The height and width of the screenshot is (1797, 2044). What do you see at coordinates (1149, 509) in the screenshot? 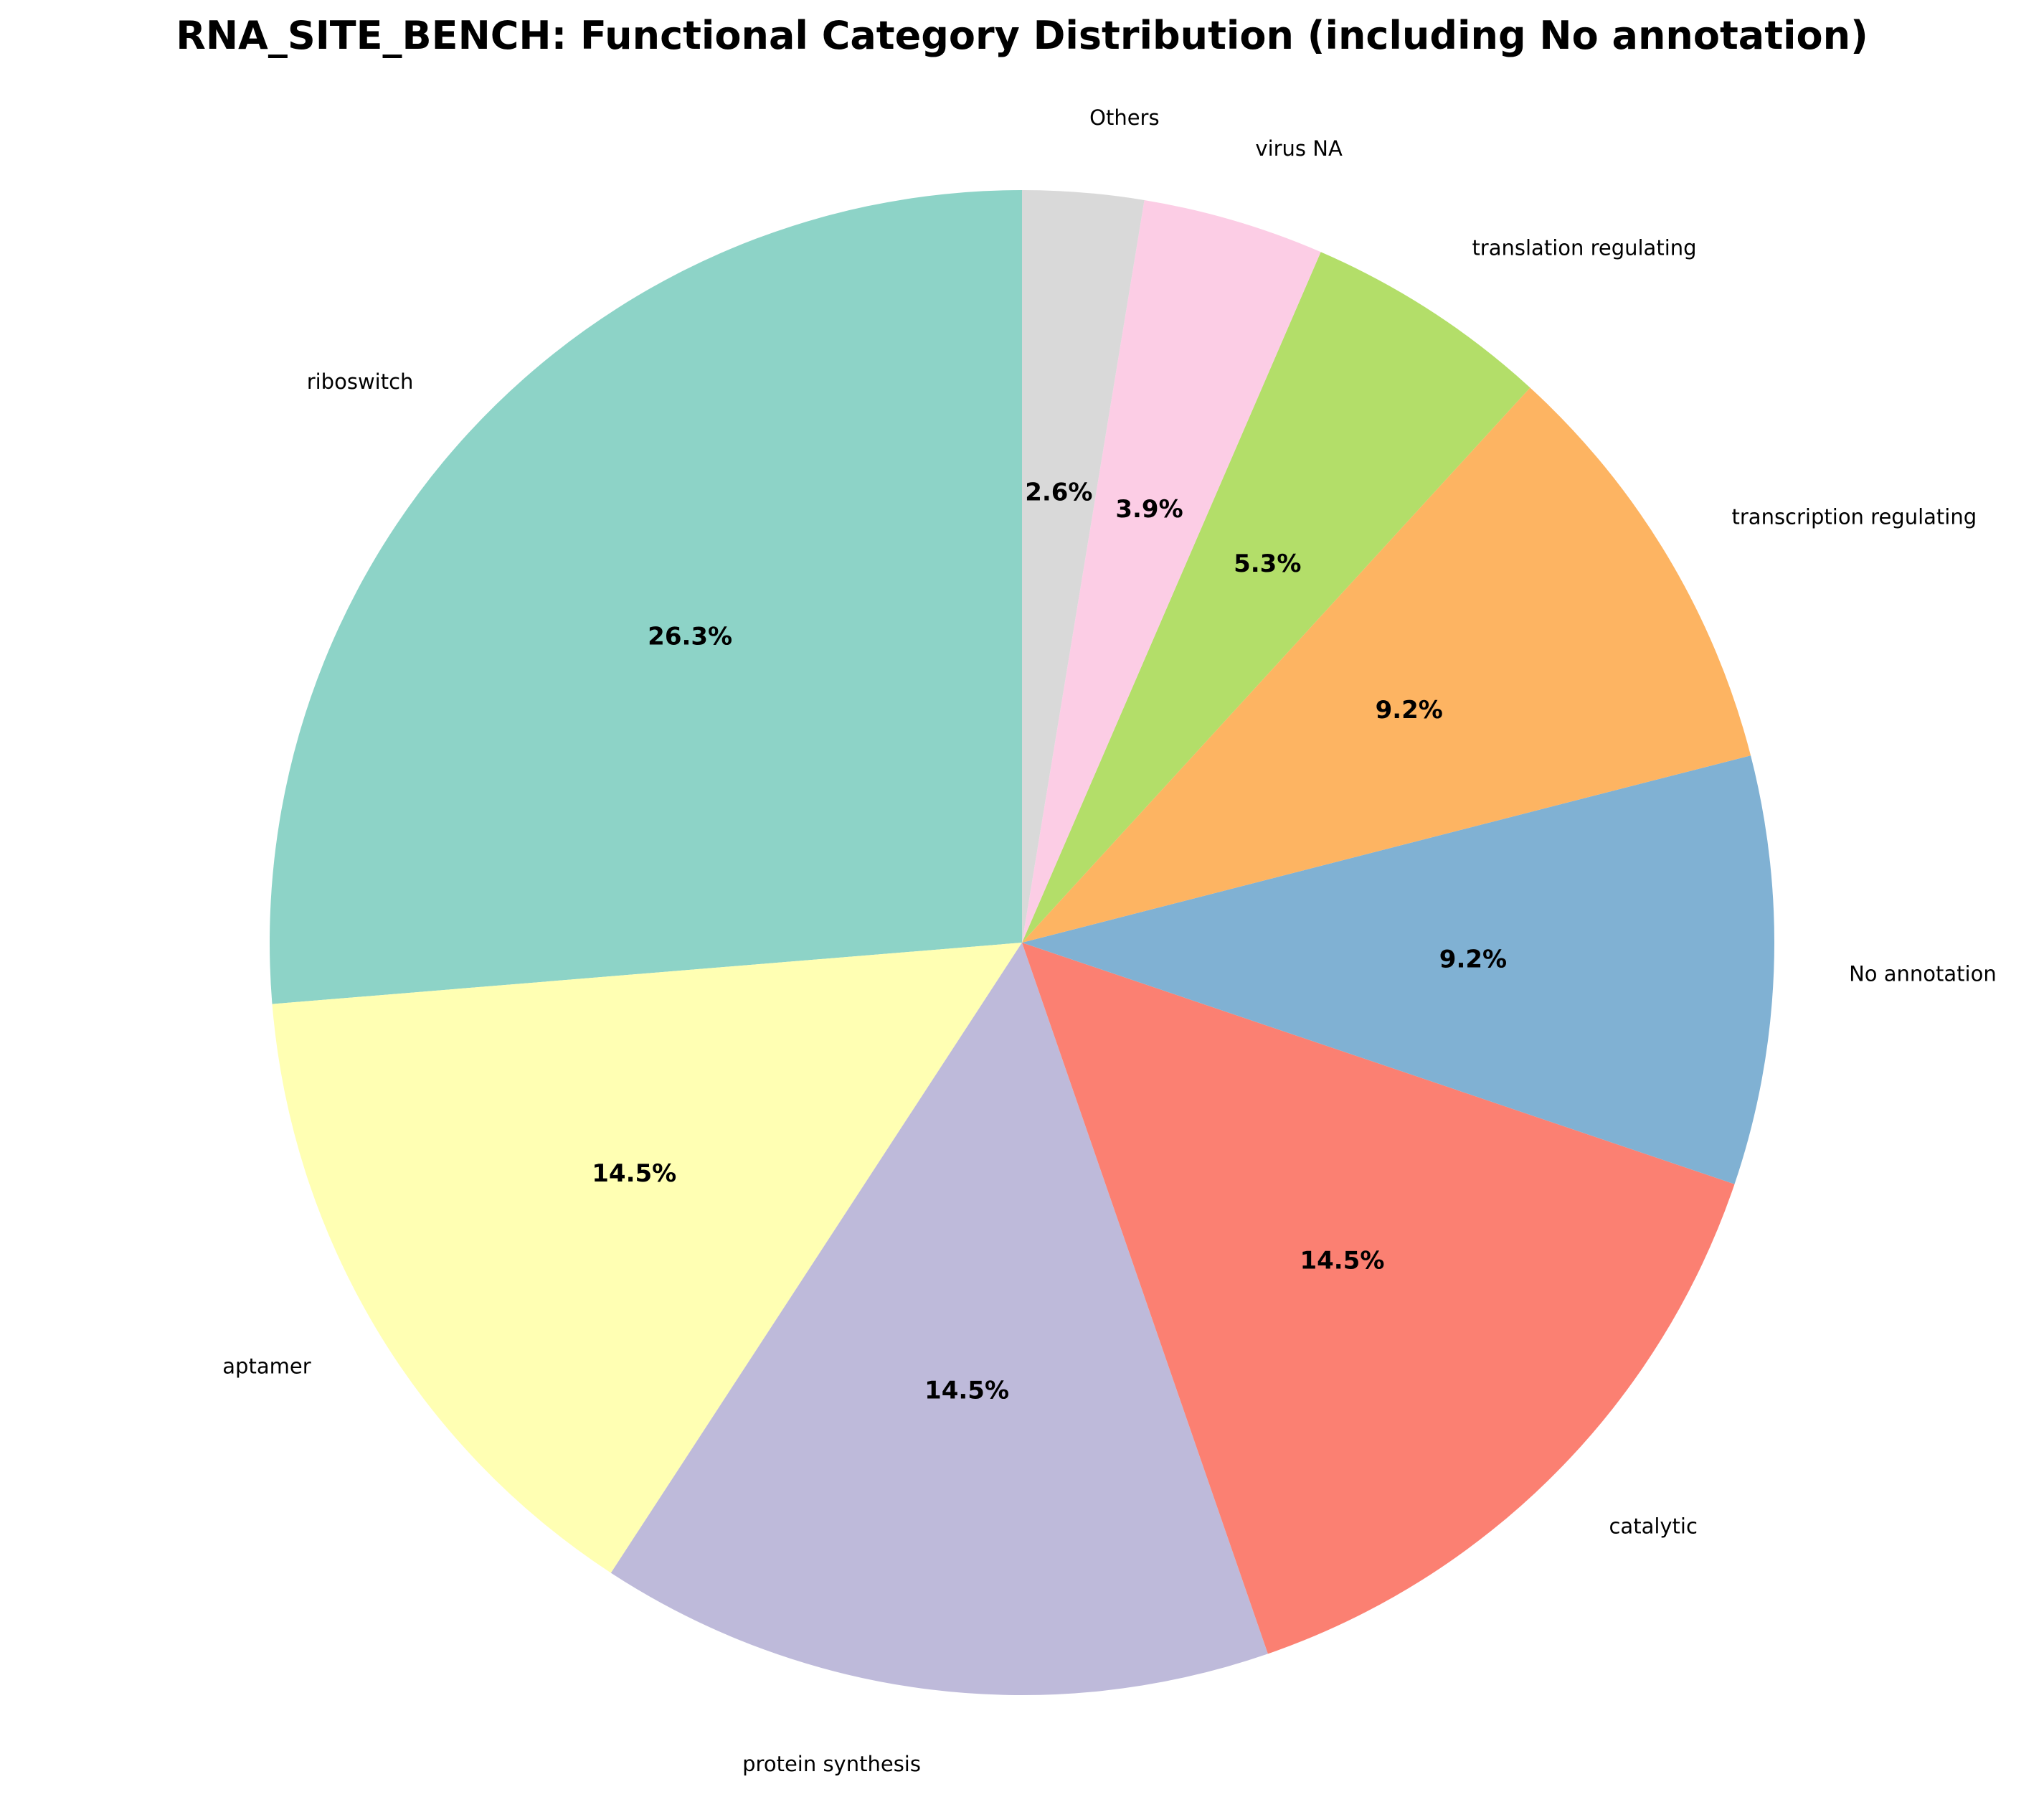
I see `pie-pct-label: 3.9%` at bounding box center [1149, 509].